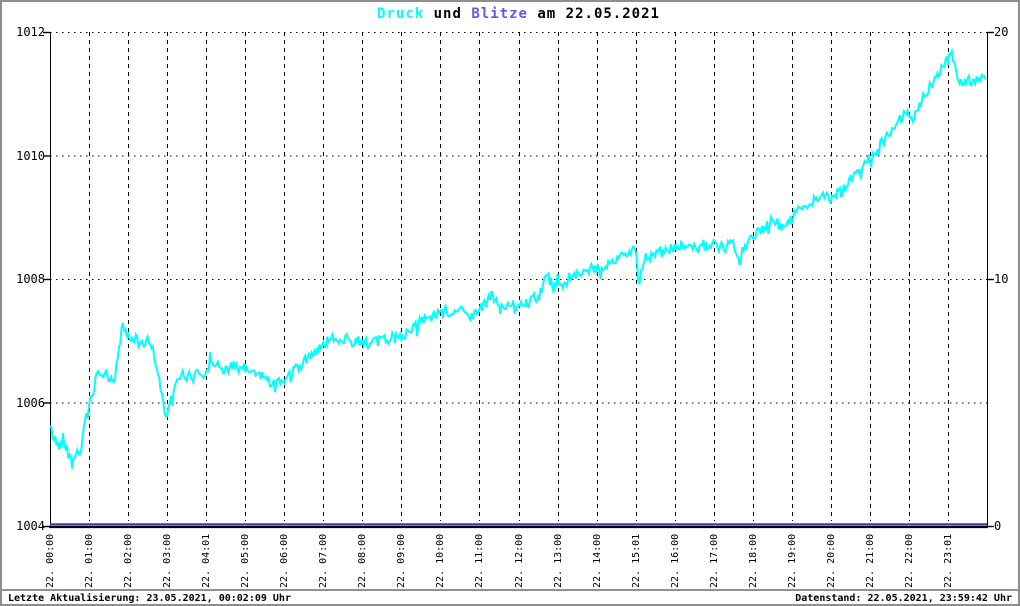 The height and width of the screenshot is (606, 1020). What do you see at coordinates (30, 279) in the screenshot?
I see `y-axis-label-left: 1008` at bounding box center [30, 279].